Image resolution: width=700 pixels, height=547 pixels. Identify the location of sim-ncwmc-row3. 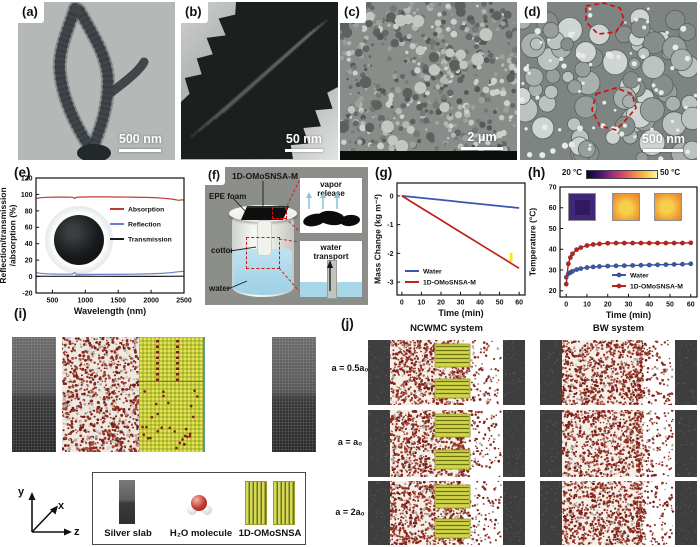
(446, 513).